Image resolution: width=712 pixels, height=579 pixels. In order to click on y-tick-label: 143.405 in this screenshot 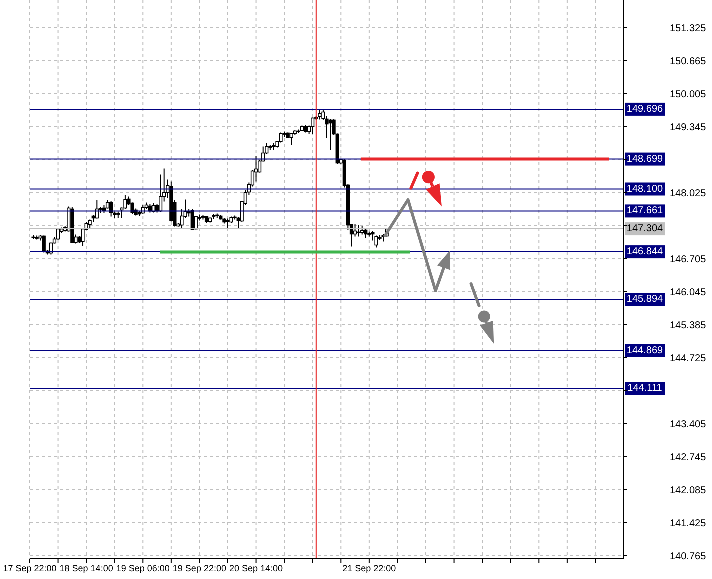, I will do `click(688, 425)`.